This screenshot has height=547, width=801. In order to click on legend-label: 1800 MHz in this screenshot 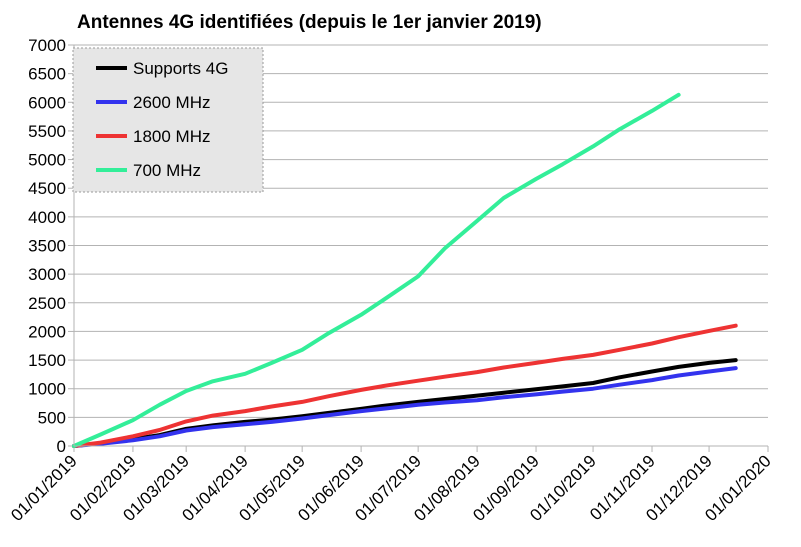, I will do `click(171, 136)`.